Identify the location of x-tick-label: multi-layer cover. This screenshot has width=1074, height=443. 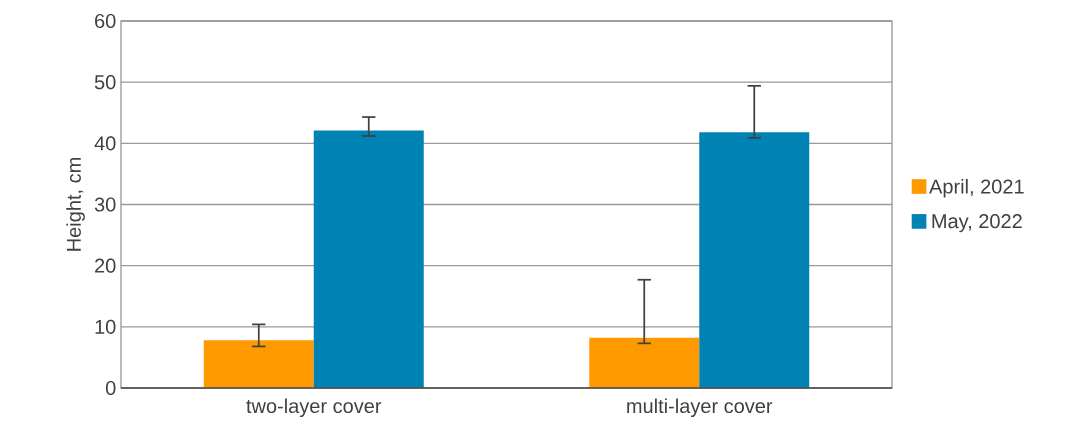
(700, 408).